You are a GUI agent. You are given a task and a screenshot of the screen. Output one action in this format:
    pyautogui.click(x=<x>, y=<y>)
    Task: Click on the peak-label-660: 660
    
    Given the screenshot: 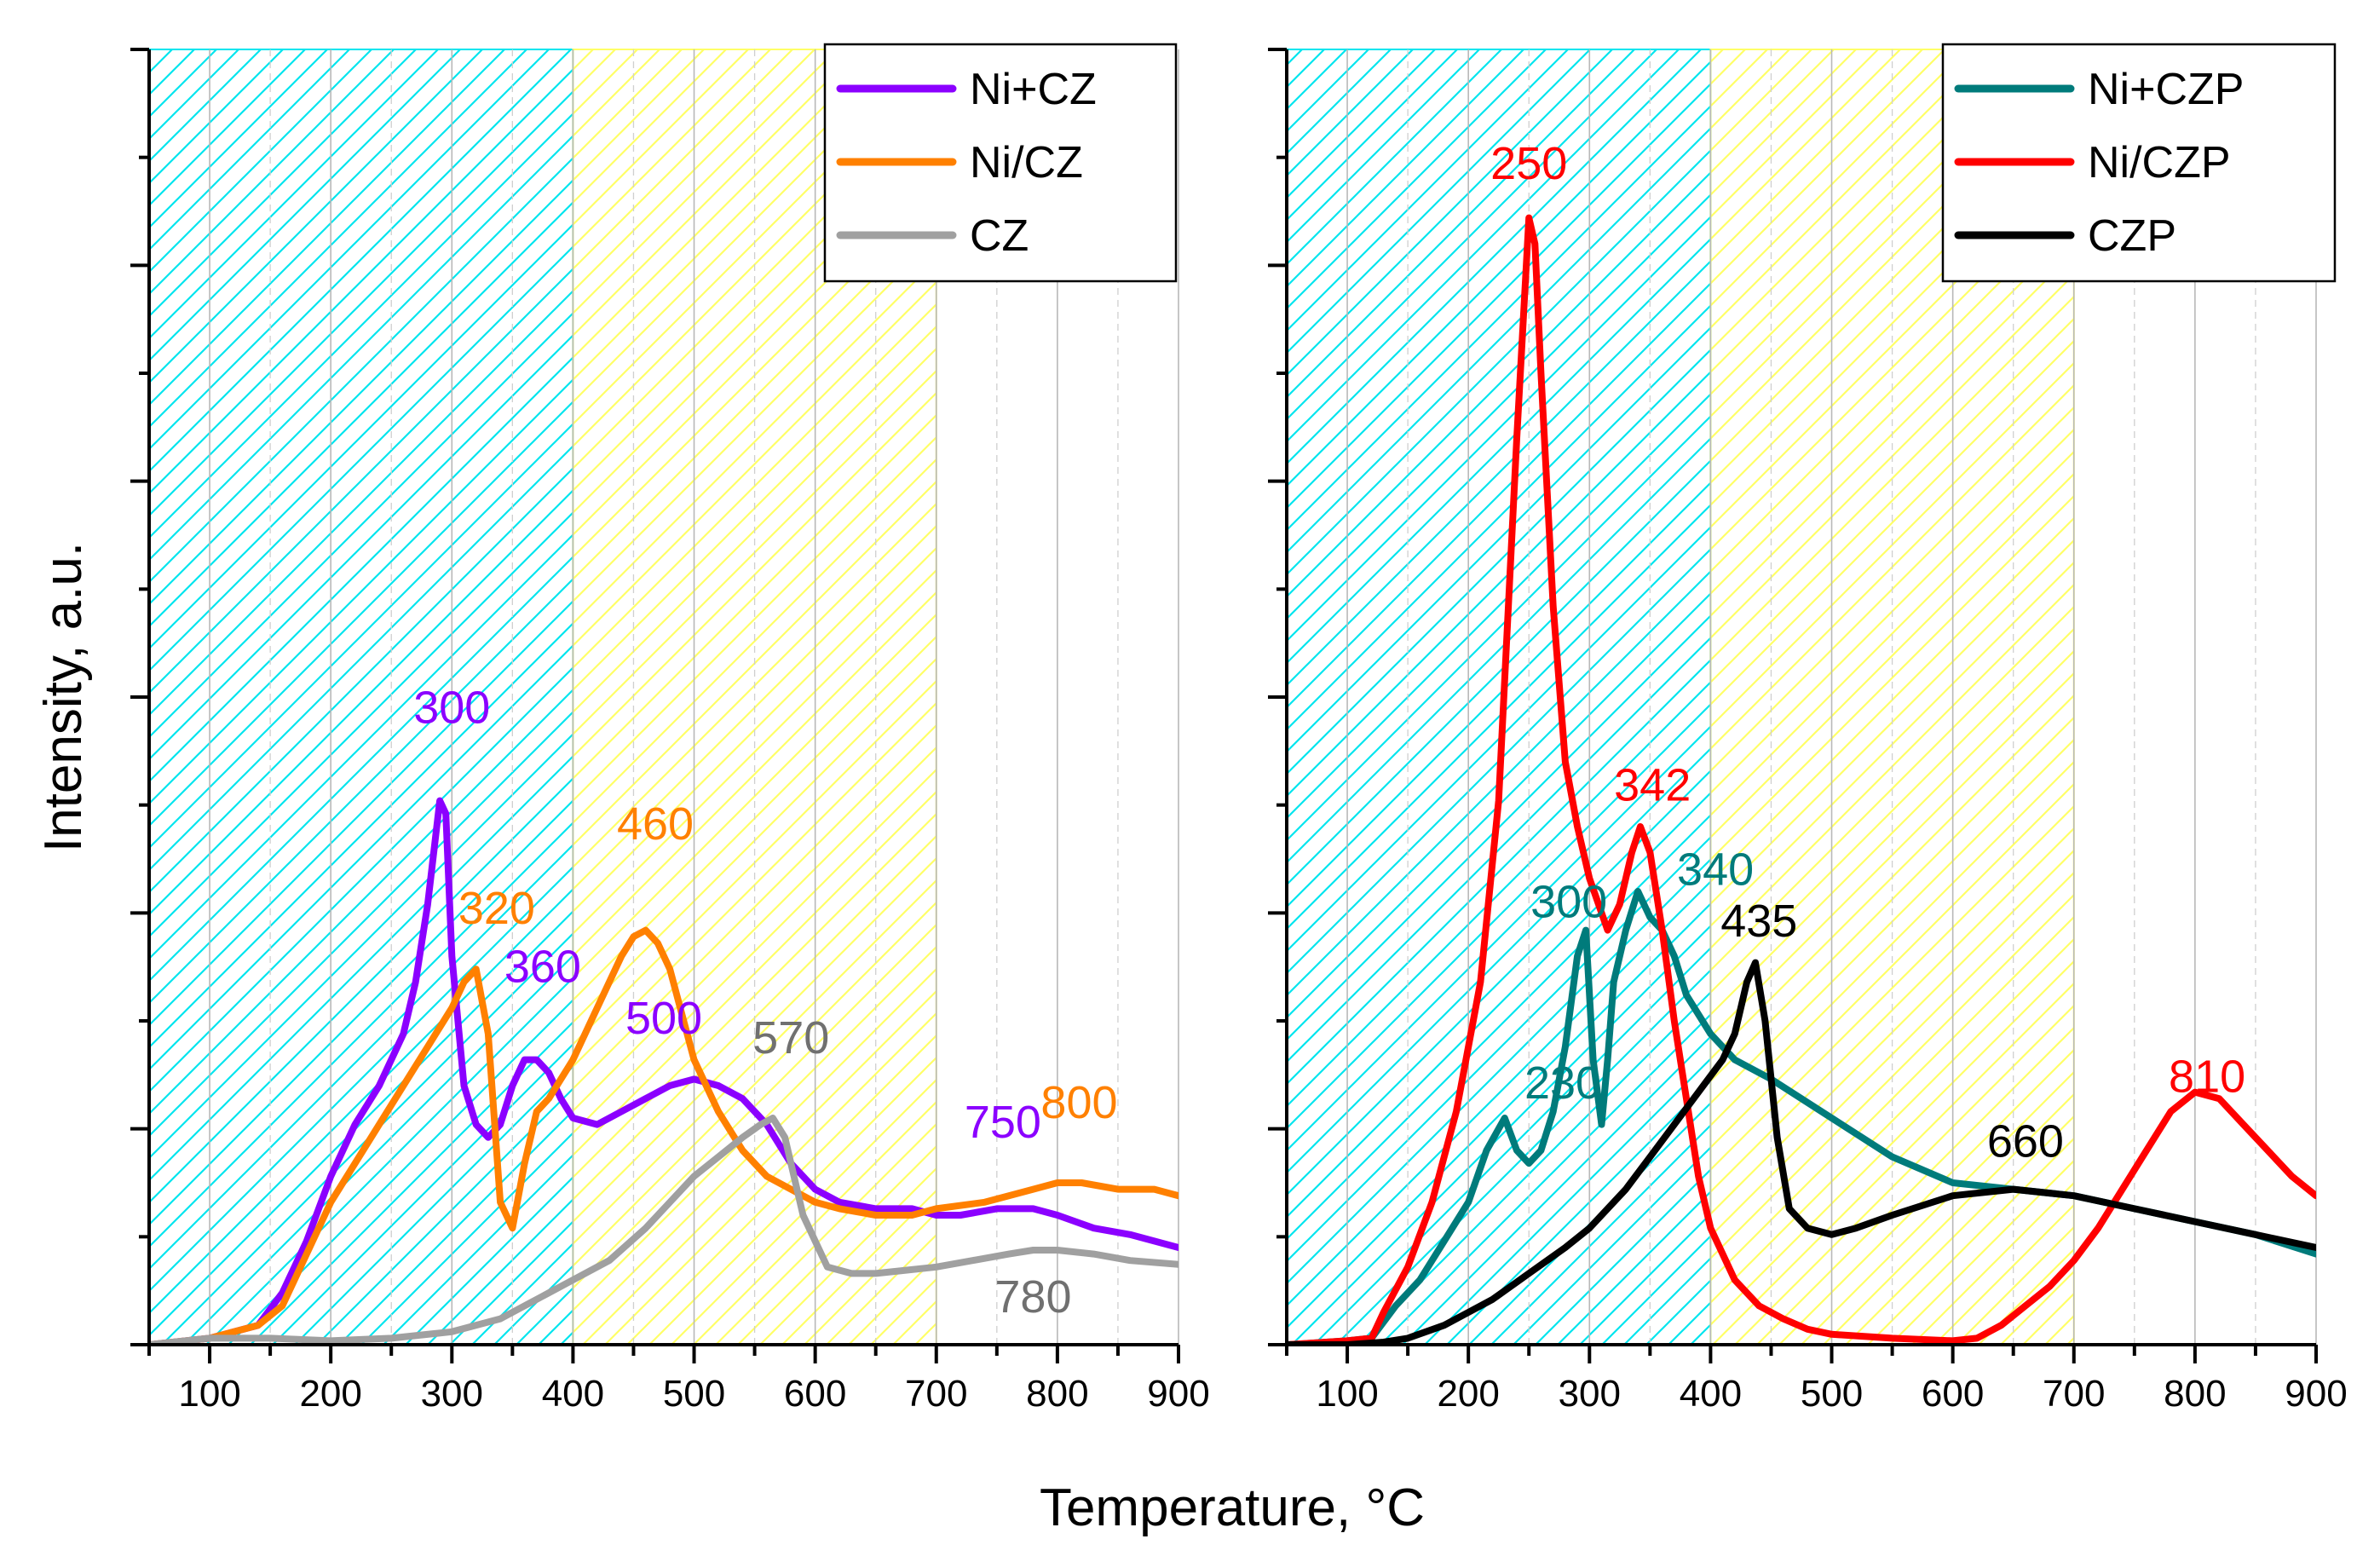 What is the action you would take?
    pyautogui.click(x=2025, y=1141)
    